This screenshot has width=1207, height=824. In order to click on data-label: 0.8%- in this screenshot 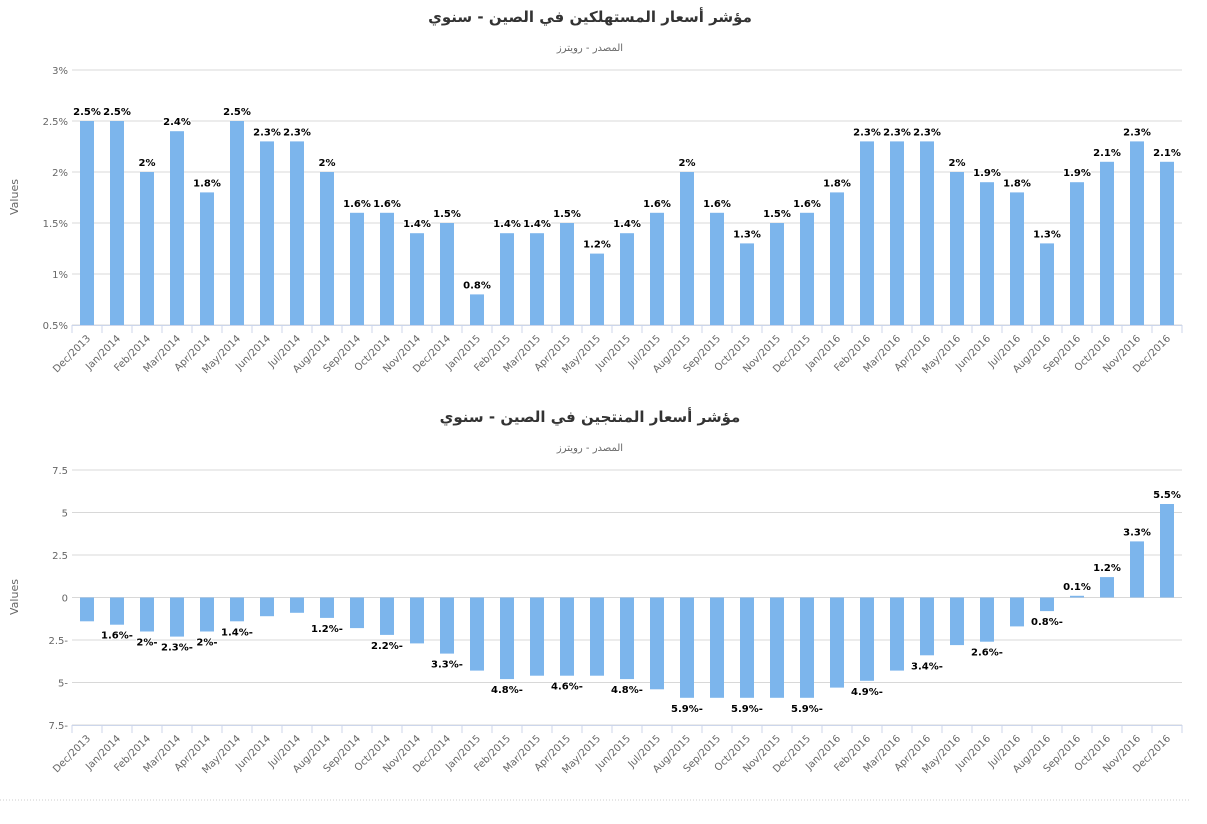, I will do `click(1047, 622)`.